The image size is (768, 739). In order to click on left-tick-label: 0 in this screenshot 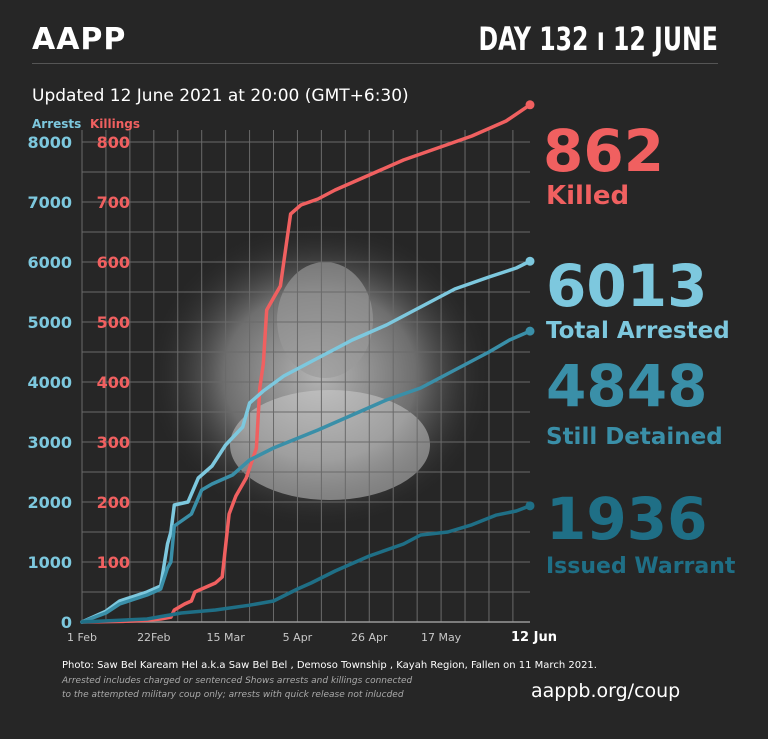, I will do `click(66, 622)`.